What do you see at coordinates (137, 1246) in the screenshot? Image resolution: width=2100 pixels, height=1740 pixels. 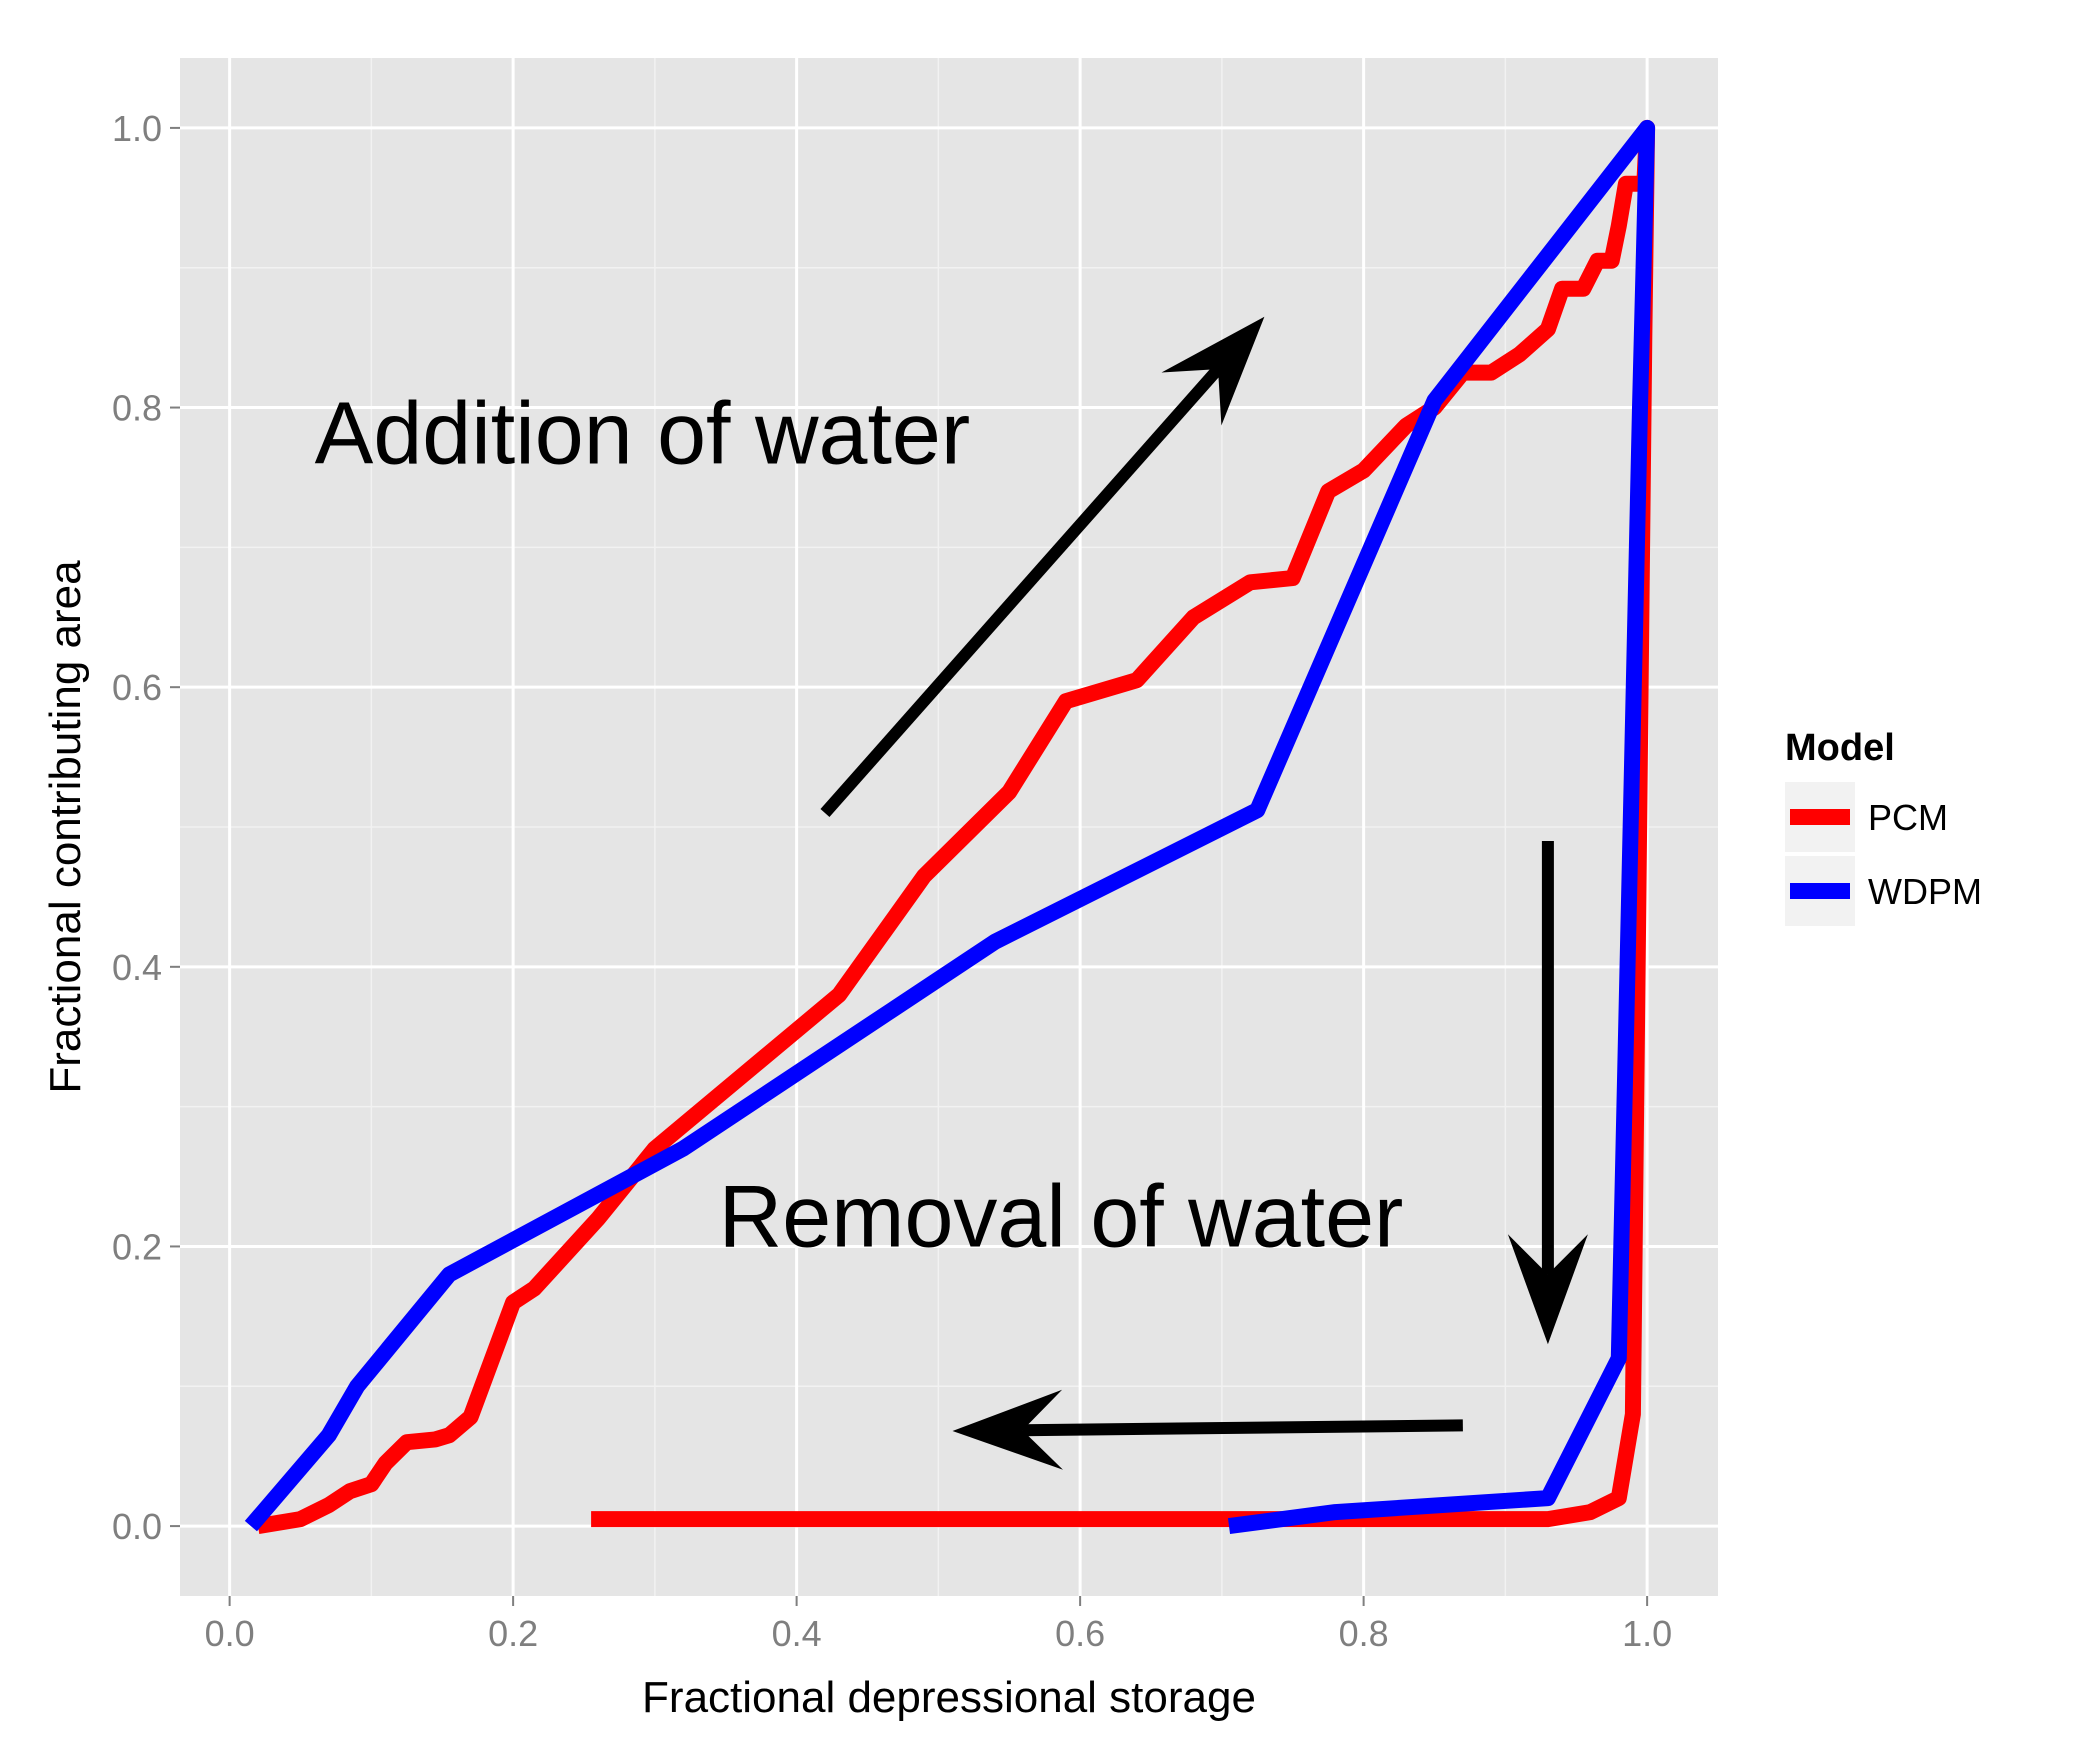 I see `y-tick-label: 0.2` at bounding box center [137, 1246].